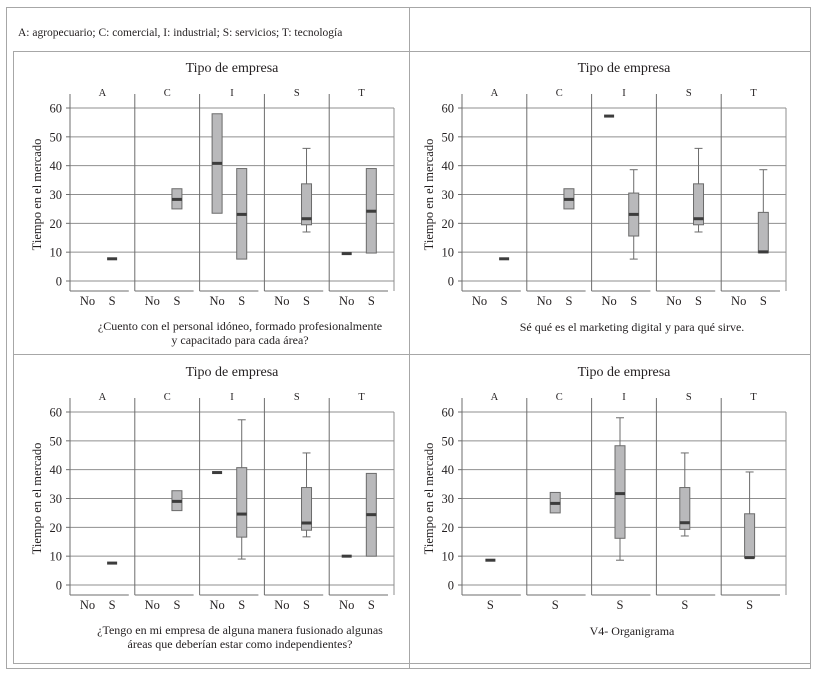 Image resolution: width=818 pixels, height=676 pixels. I want to click on y-tick-label: 10, so click(56, 253).